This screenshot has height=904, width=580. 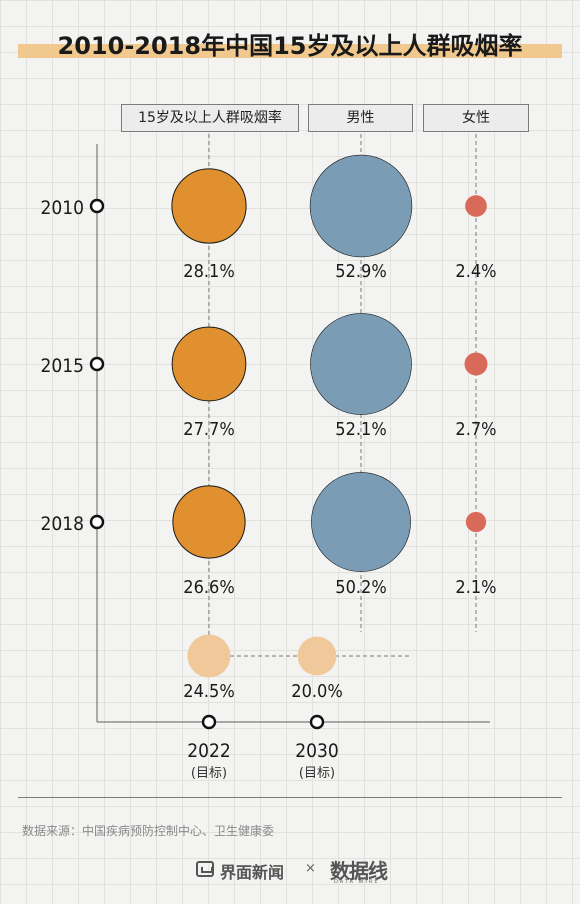 I want to click on datawire-logo: 数据线, so click(x=359, y=871).